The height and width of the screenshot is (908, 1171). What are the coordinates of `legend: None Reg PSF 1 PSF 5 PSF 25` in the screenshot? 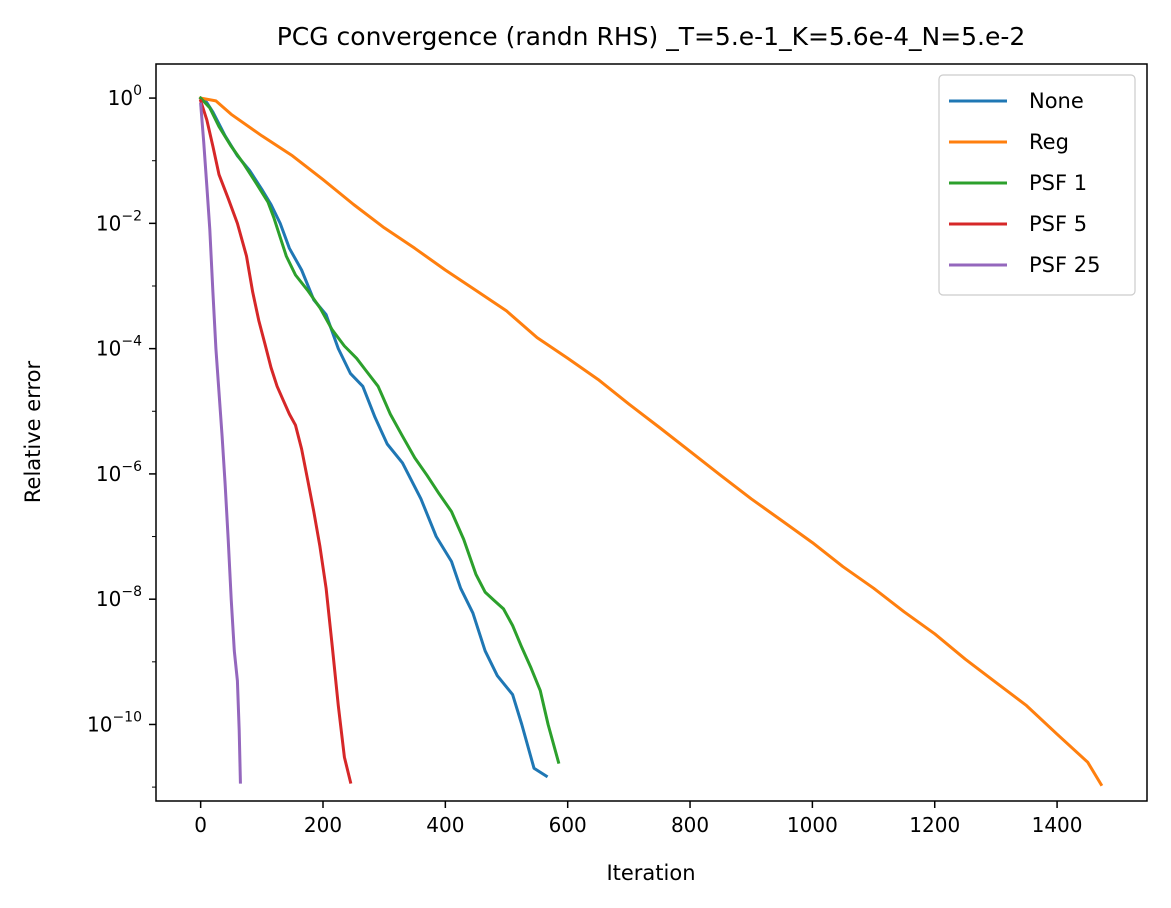 It's located at (1037, 185).